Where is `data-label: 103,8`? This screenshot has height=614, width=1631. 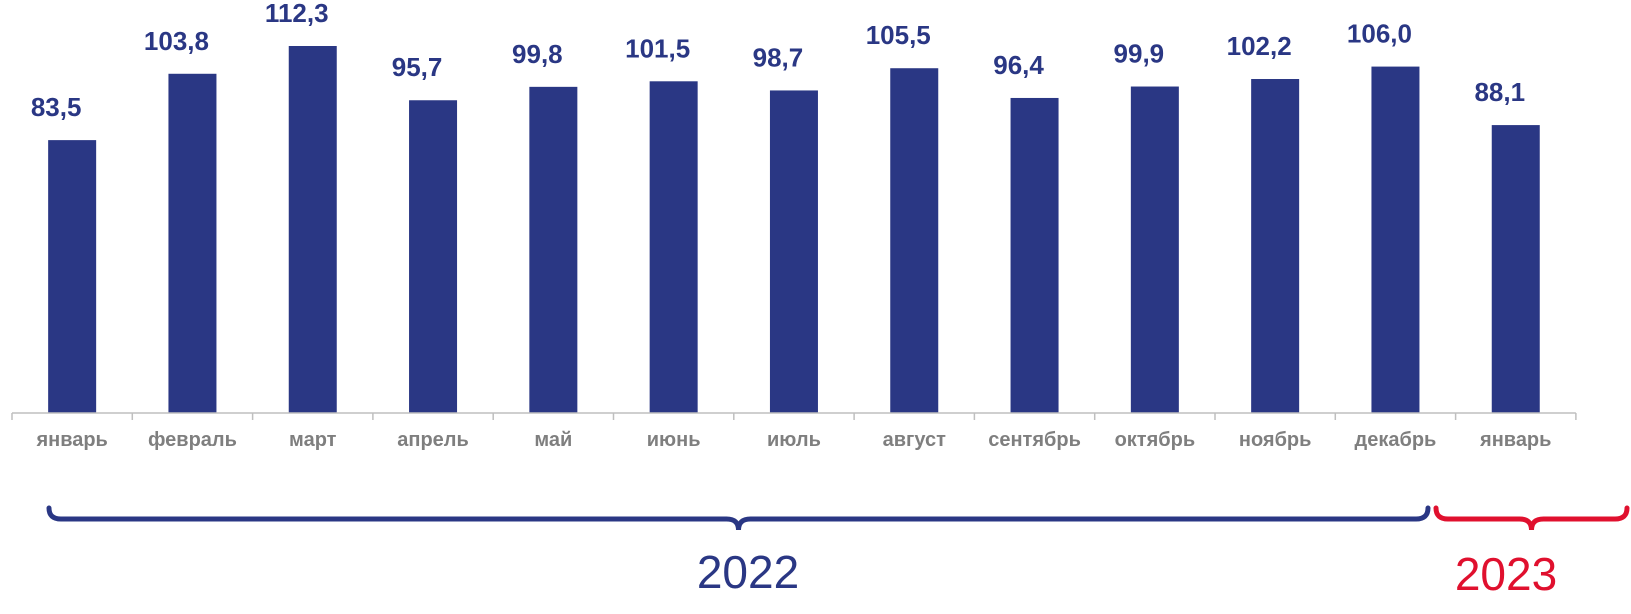 data-label: 103,8 is located at coordinates (176, 41).